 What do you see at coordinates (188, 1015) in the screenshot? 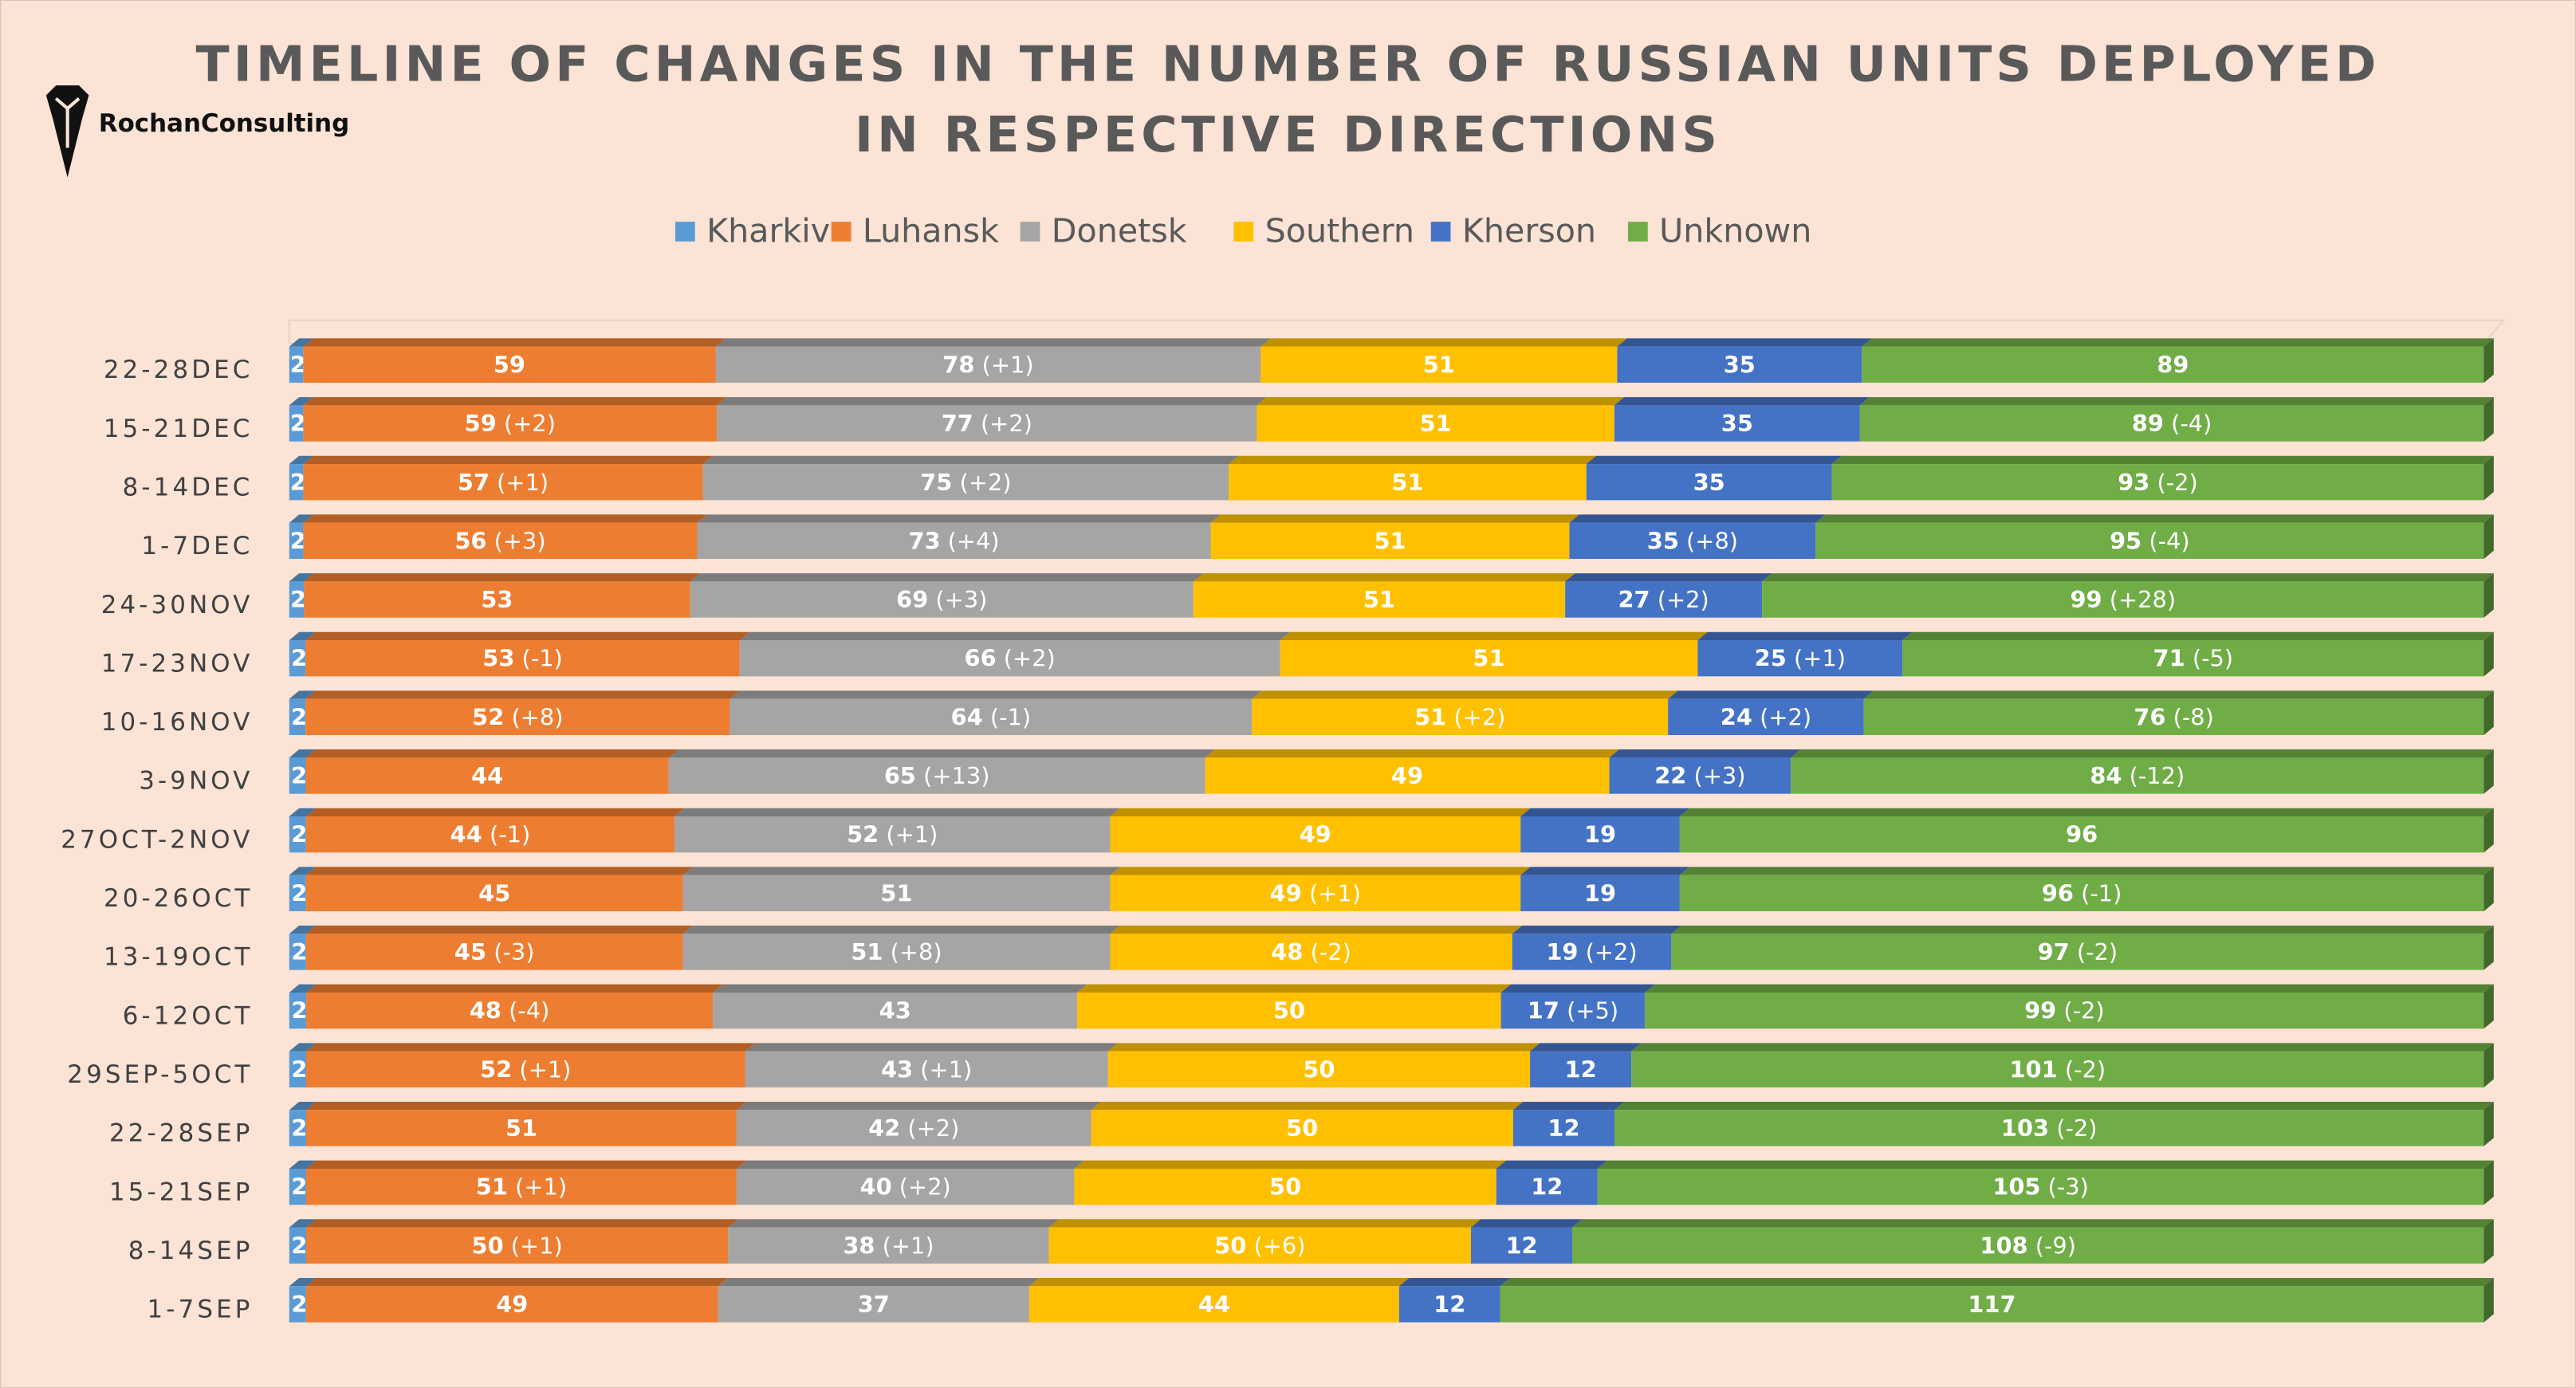
I see `y-tick-label: 6-12OCT` at bounding box center [188, 1015].